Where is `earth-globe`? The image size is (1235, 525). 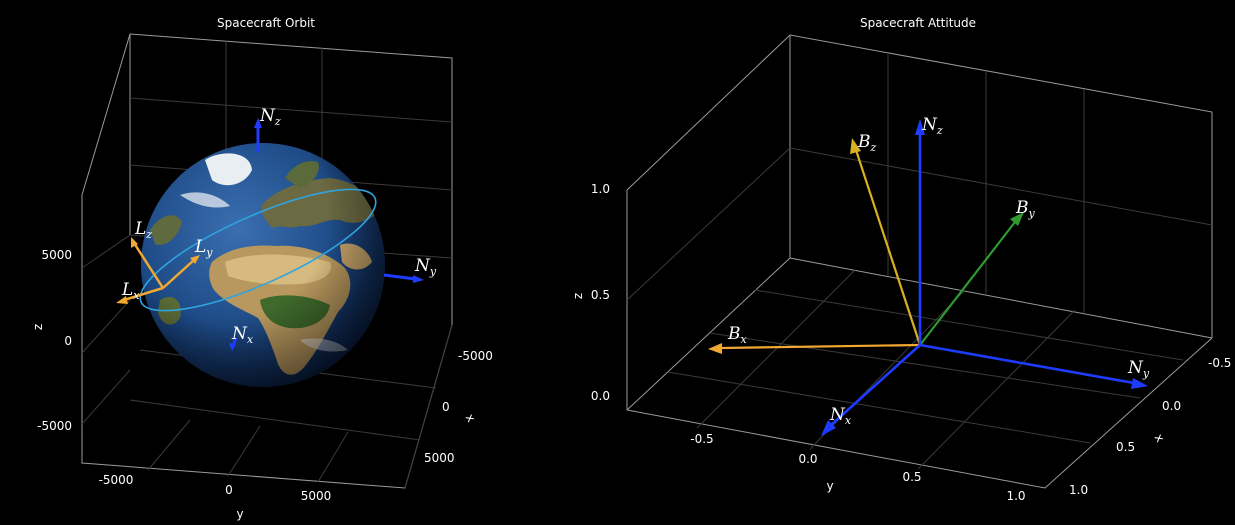 earth-globe is located at coordinates (263, 265).